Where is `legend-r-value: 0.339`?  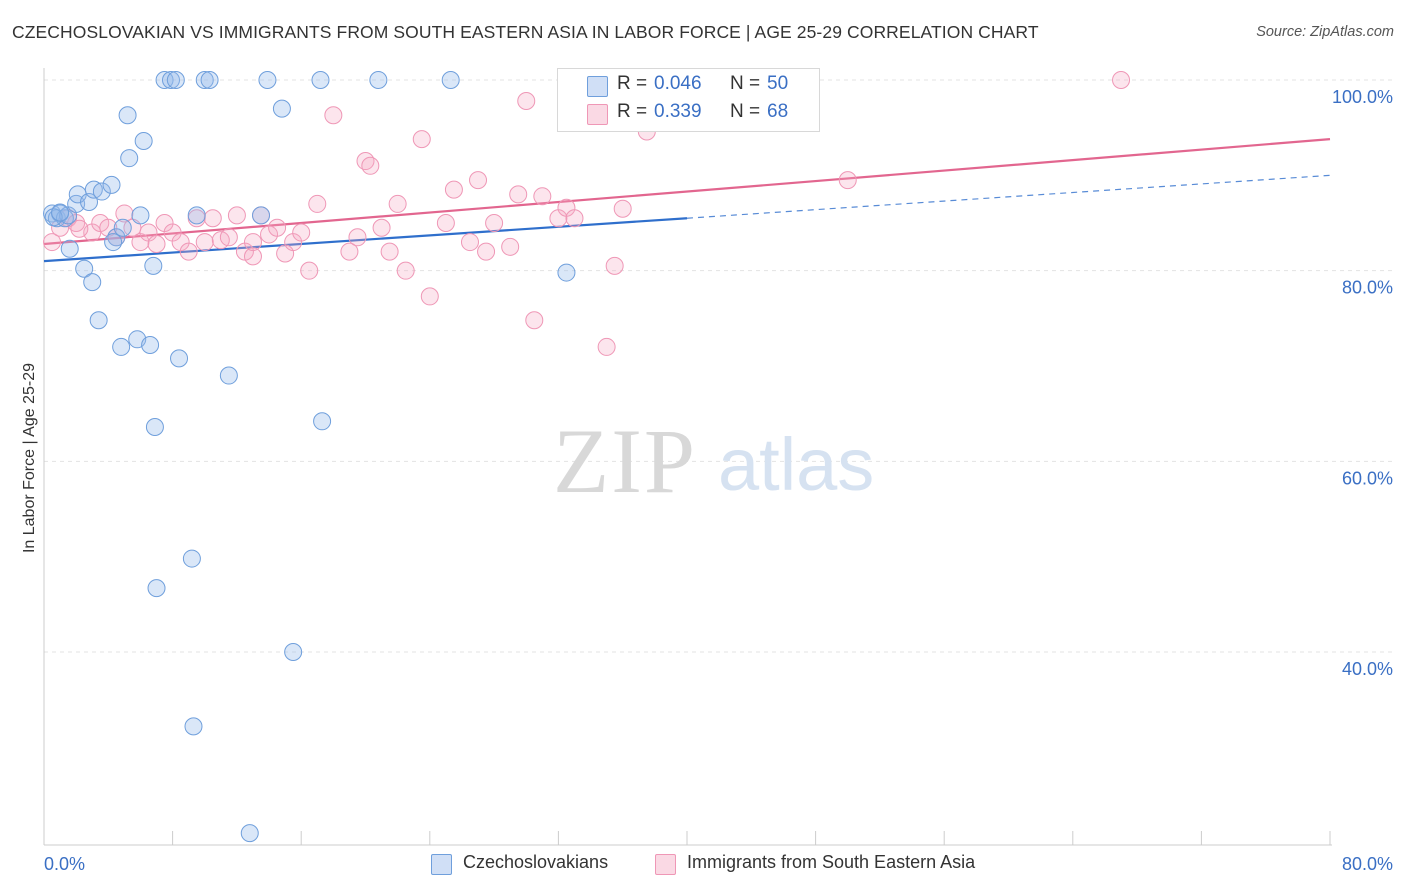
legend-r-value: 0.339 is located at coordinates (678, 111).